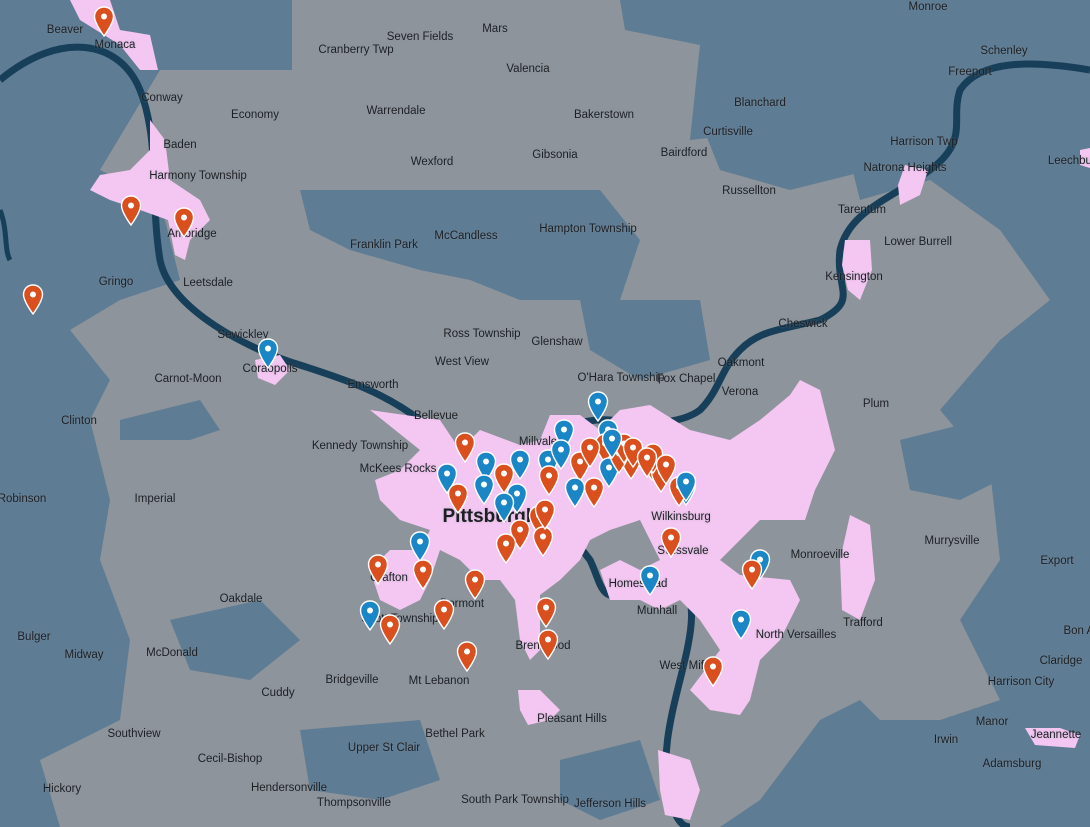  I want to click on place-label: Jeannette, so click(1056, 735).